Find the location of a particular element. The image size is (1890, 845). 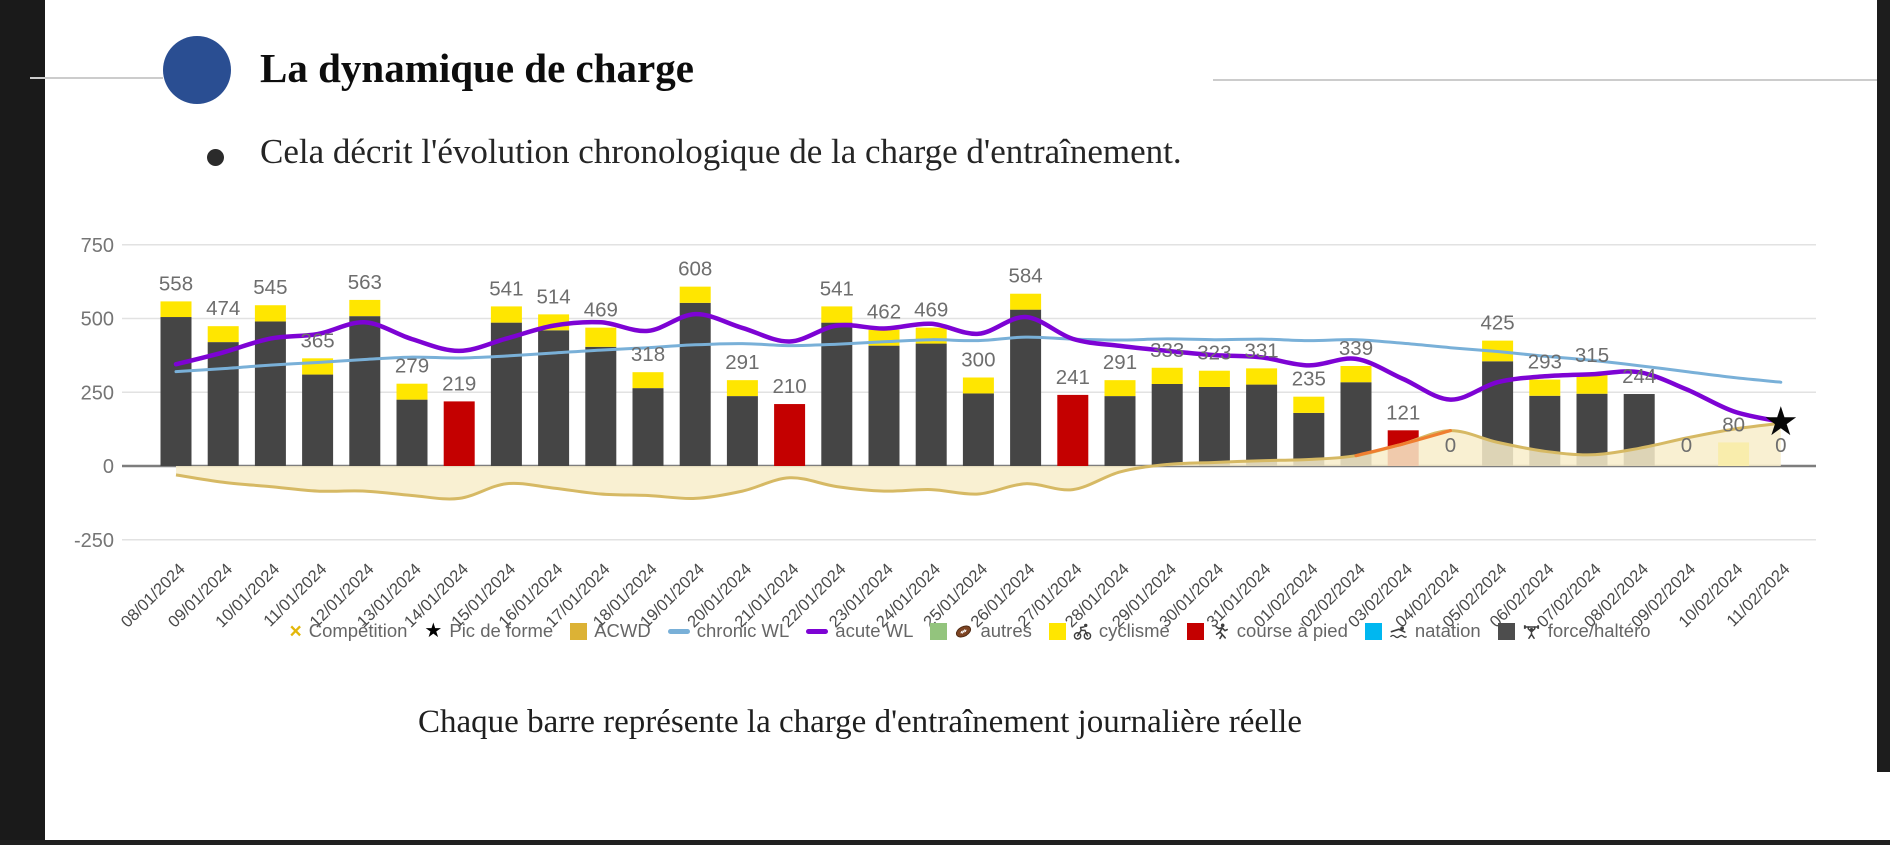

bar-value-label: 323 is located at coordinates (1214, 353).